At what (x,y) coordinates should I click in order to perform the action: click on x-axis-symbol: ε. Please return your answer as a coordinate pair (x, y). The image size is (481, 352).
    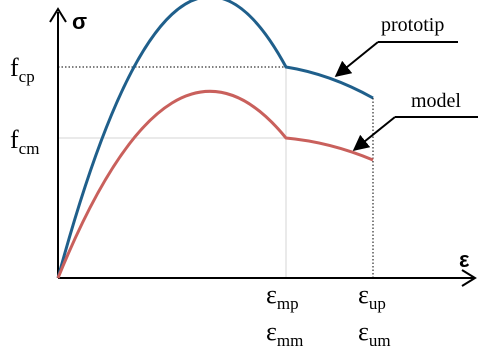
    Looking at the image, I should click on (464, 259).